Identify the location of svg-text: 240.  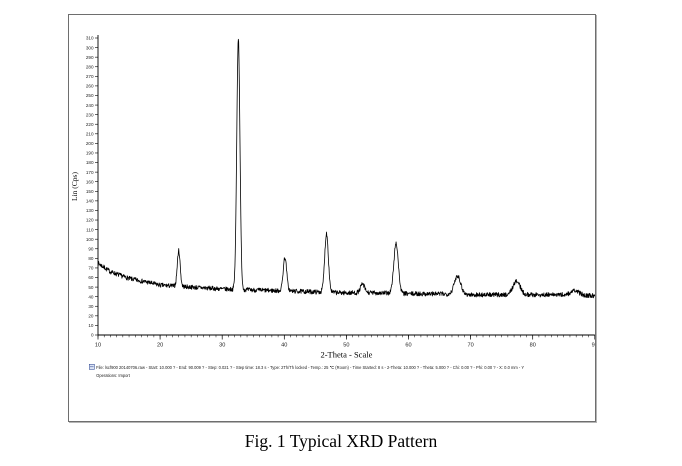
(90, 105).